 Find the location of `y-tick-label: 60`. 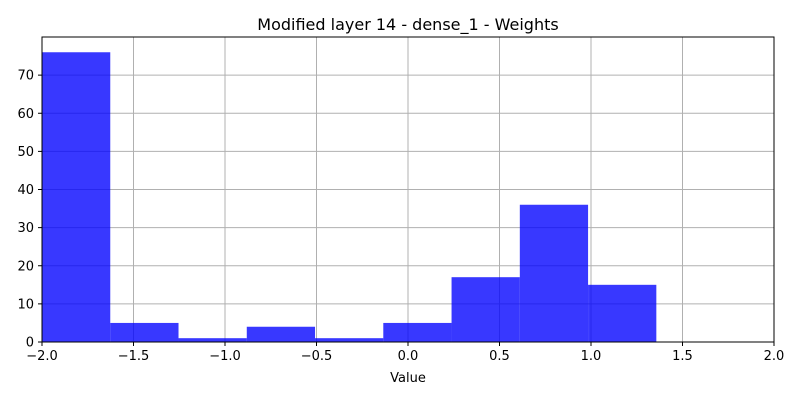

y-tick-label: 60 is located at coordinates (25, 114).